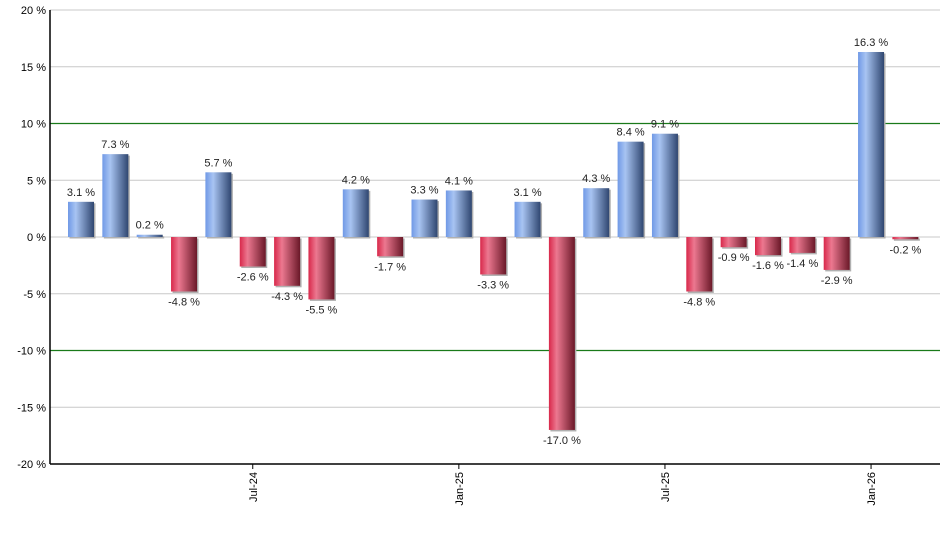 This screenshot has height=550, width=940. I want to click on bar-value-label: -1.6 %, so click(768, 266).